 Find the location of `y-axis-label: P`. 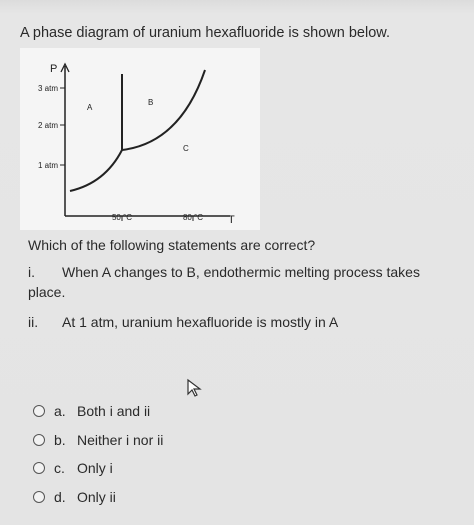

y-axis-label: P is located at coordinates (53, 69).